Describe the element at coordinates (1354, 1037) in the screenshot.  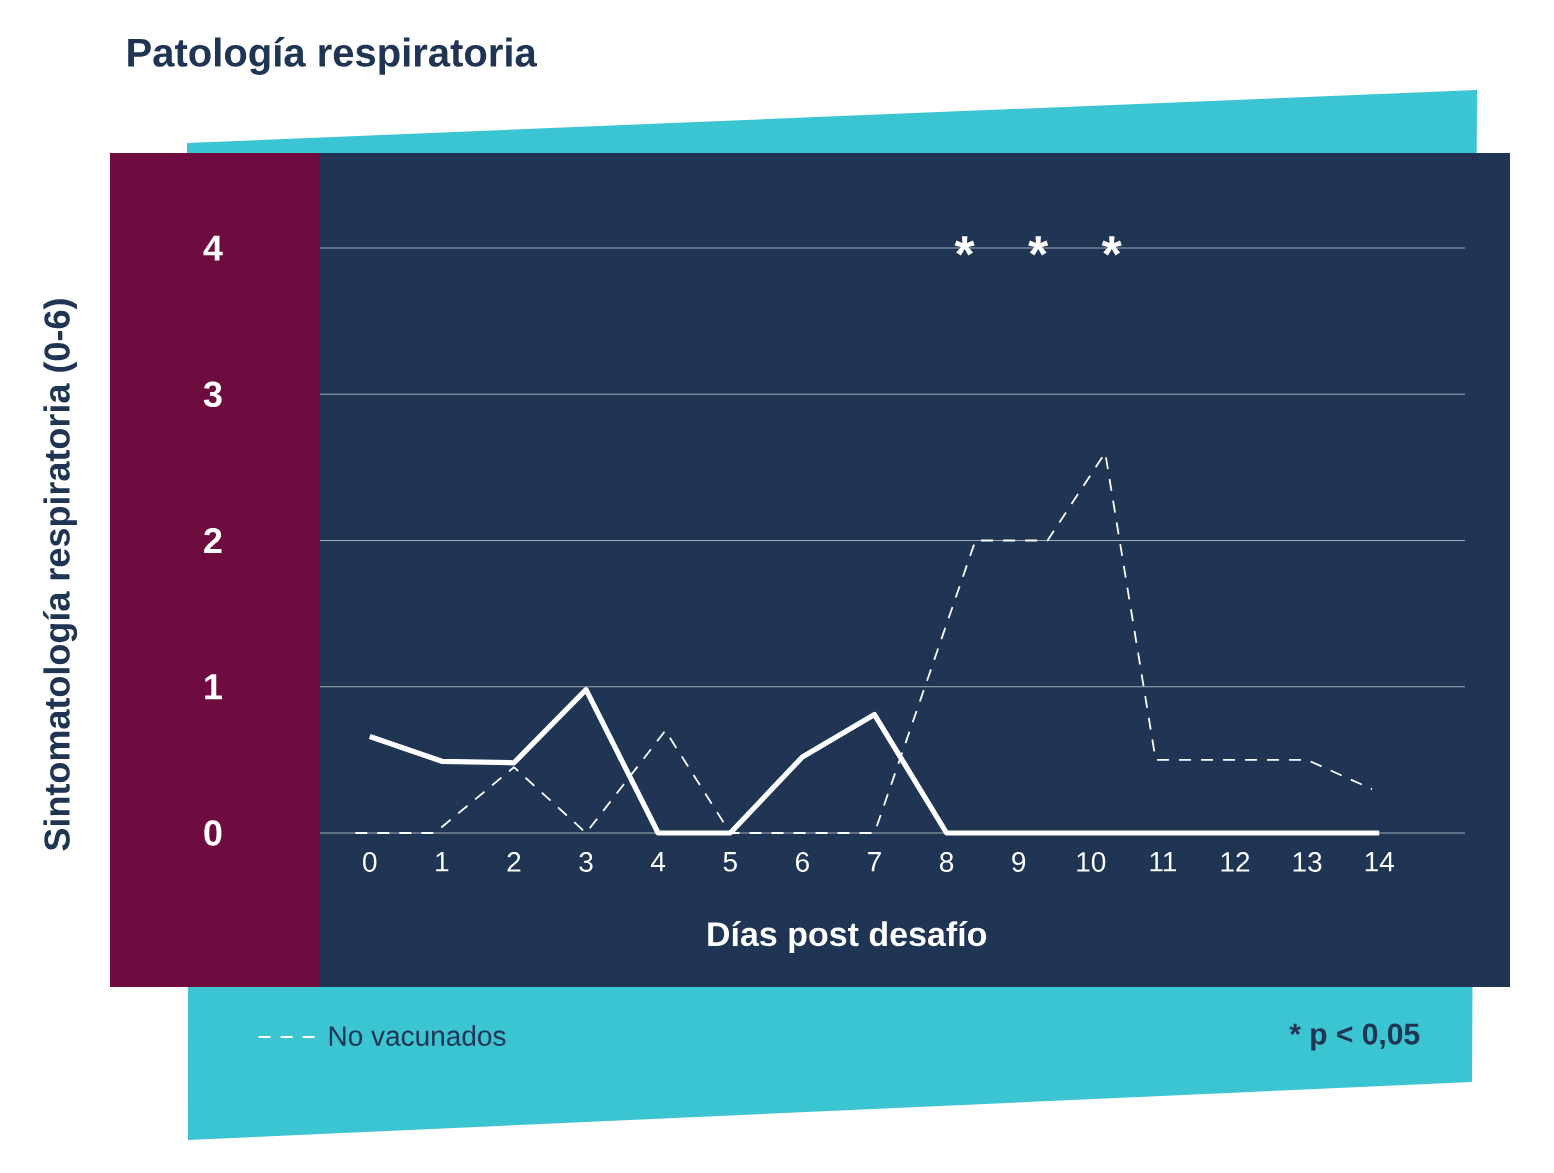
I see `text: * p < 0,05` at that location.